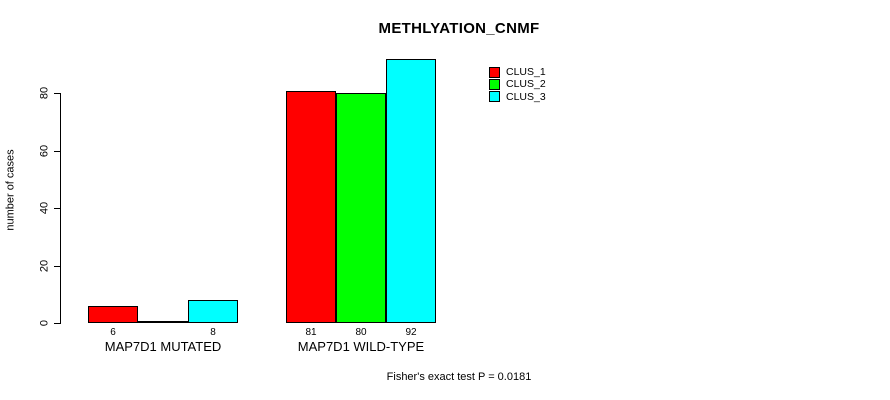  I want to click on y-tick-label: 80, so click(44, 93).